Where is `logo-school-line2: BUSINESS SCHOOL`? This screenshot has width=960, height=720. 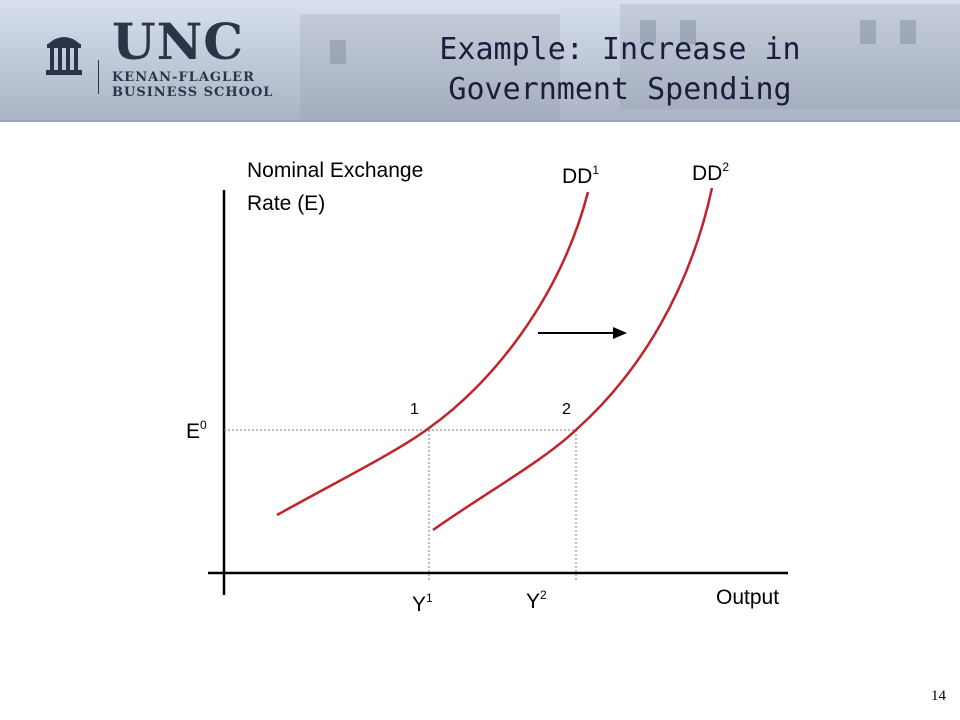
logo-school-line2: BUSINESS SCHOOL is located at coordinates (193, 92).